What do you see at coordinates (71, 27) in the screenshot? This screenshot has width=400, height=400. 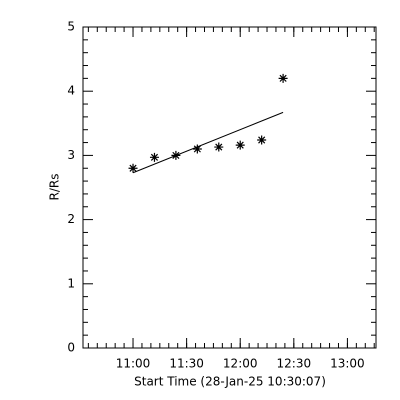 I see `y-tick-label: 5` at bounding box center [71, 27].